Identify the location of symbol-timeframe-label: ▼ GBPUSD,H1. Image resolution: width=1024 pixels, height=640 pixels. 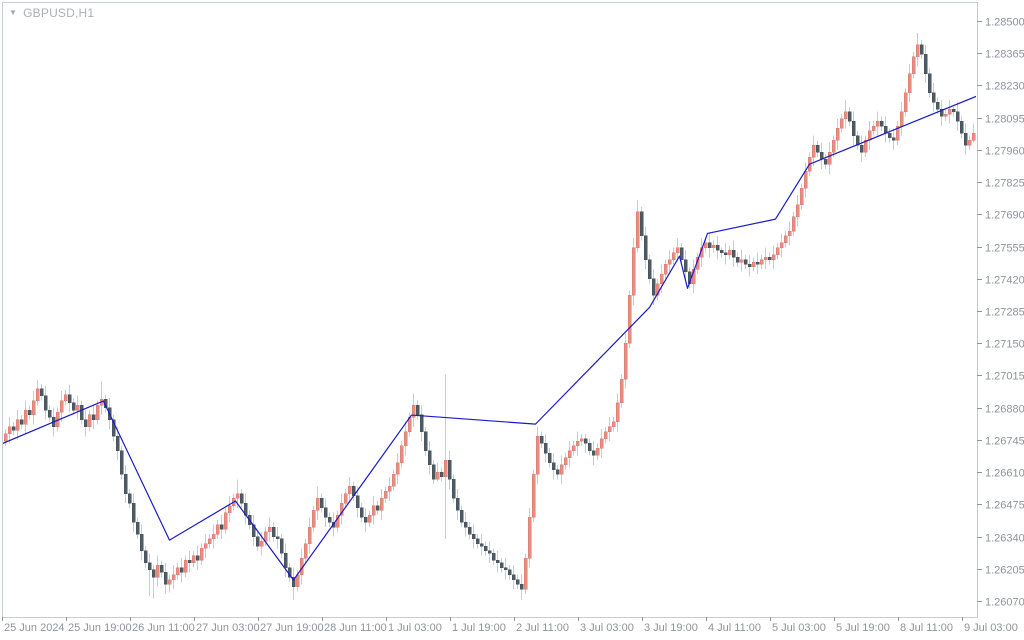
(51, 13).